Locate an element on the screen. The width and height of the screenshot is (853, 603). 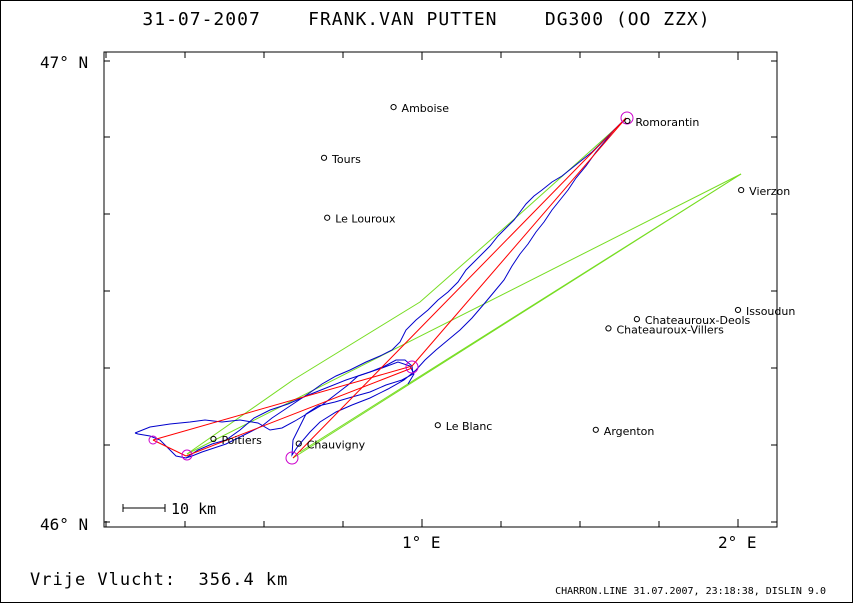
turnpoint-west is located at coordinates (153, 440).